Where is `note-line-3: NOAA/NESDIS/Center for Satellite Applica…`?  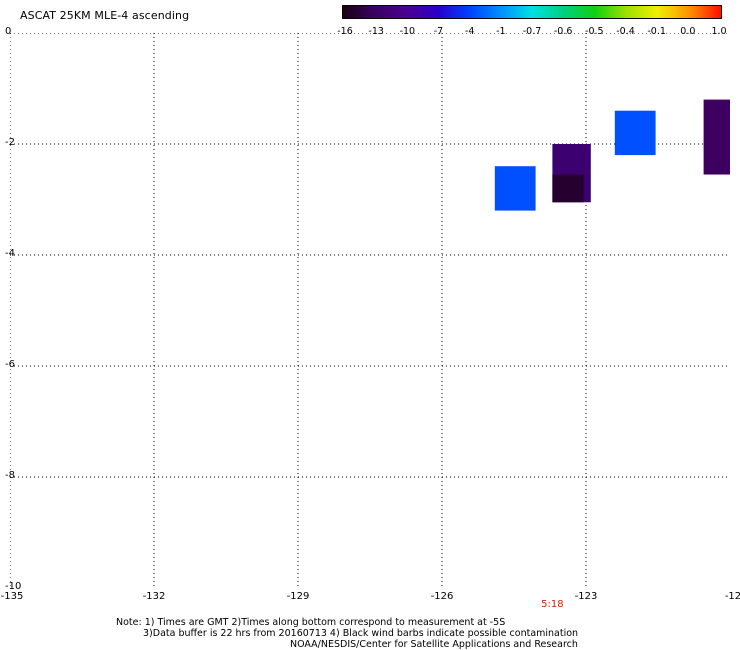 note-line-3: NOAA/NESDIS/Center for Satellite Applica… is located at coordinates (434, 644).